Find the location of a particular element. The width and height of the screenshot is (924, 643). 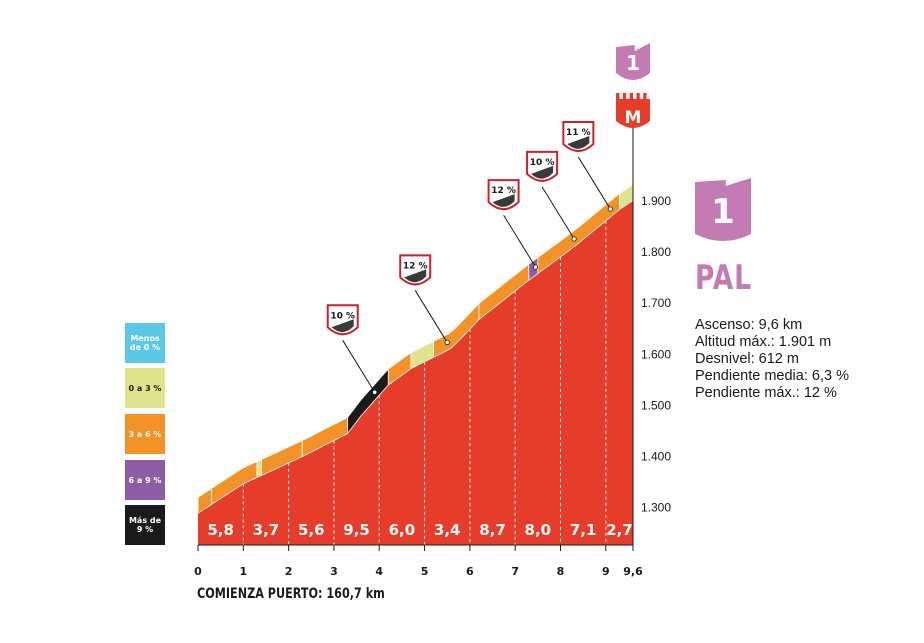

finish-badge is located at coordinates (633, 110).